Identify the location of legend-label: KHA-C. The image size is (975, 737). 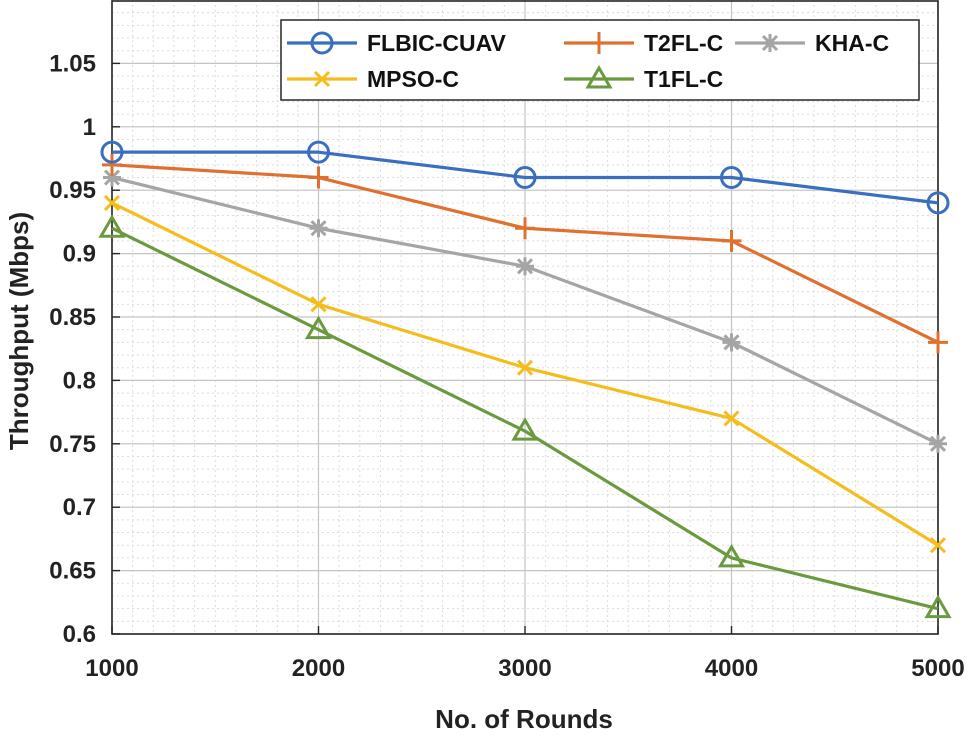
(852, 43).